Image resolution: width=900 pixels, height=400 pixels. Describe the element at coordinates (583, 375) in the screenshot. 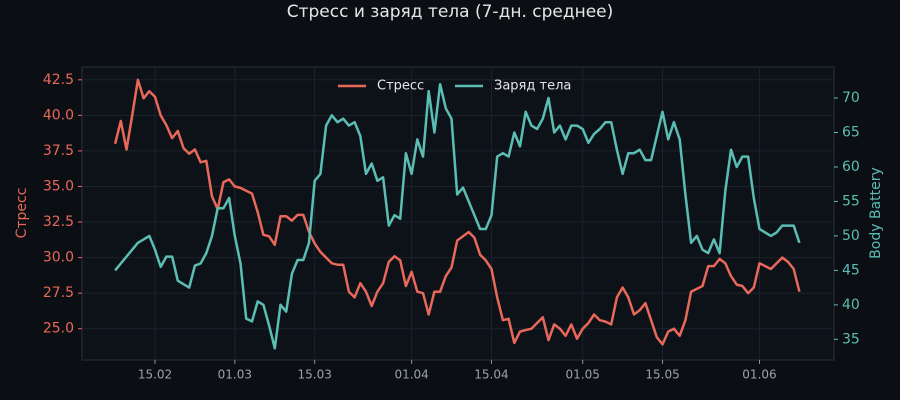

I see `x-tick-label: 01.05` at that location.